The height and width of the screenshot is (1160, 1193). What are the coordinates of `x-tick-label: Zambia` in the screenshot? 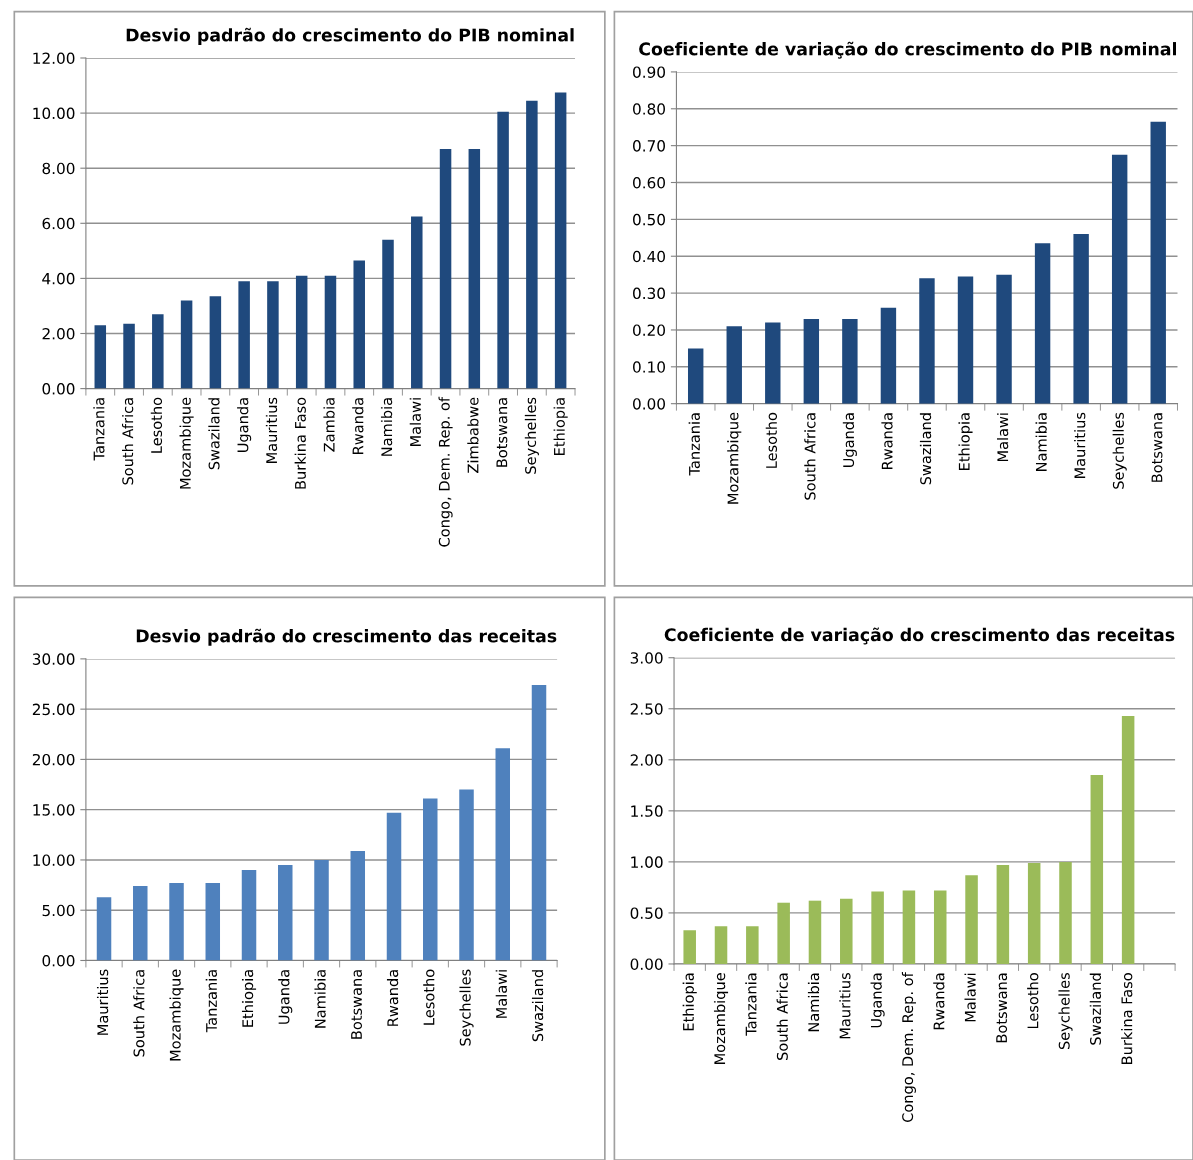 It's located at (329, 425).